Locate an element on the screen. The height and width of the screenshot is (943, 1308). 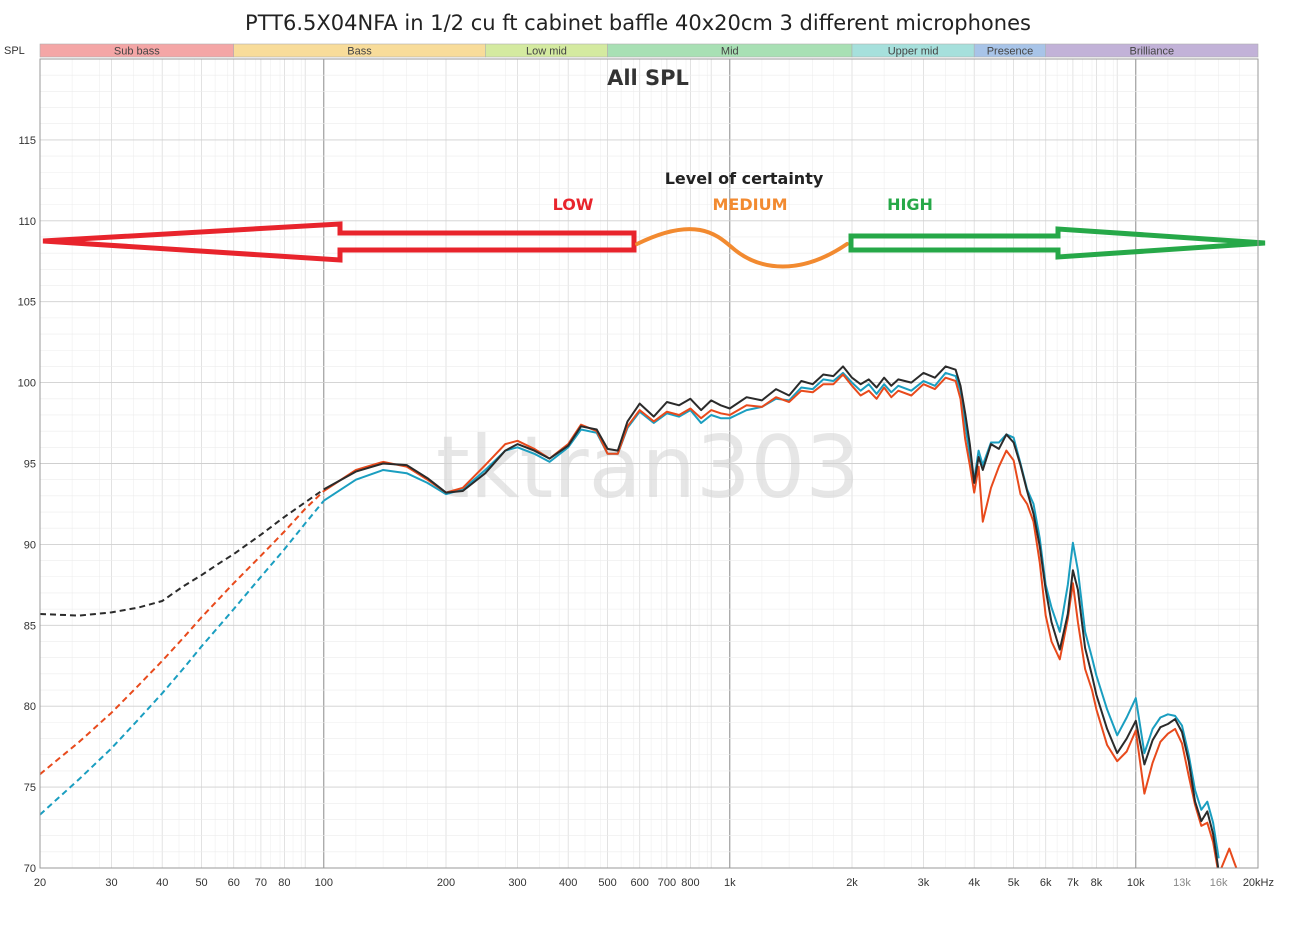
y-tick-label: 100 is located at coordinates (27, 384).